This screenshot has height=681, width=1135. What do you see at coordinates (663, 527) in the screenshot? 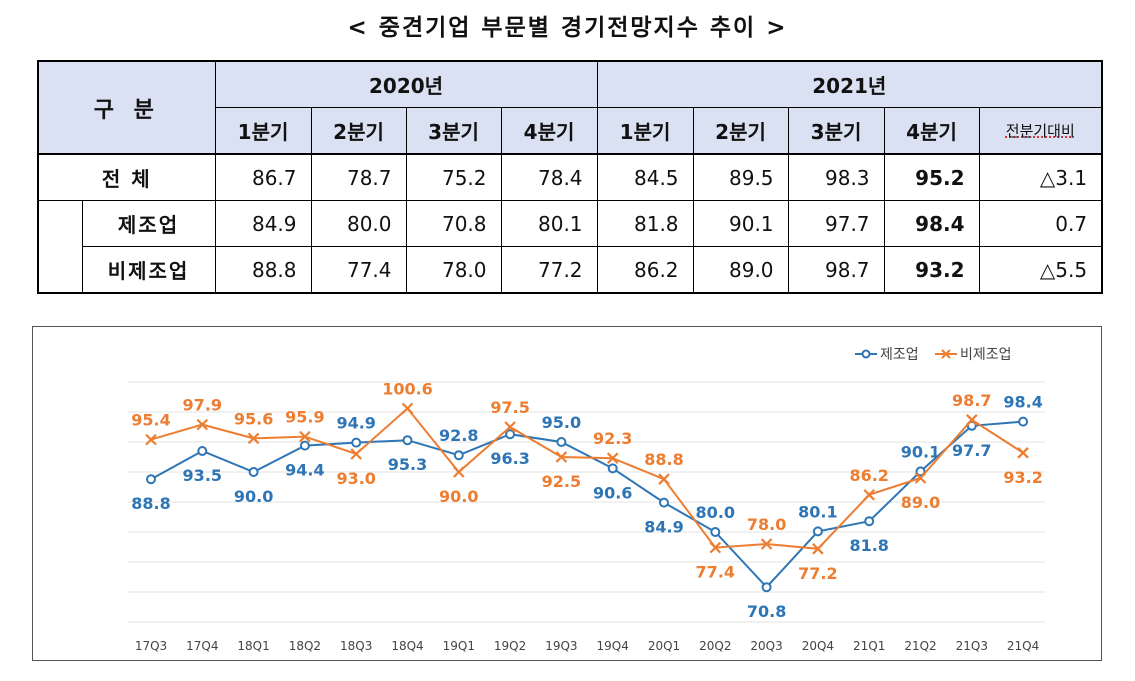
I see `data-label: 84.9` at bounding box center [663, 527].